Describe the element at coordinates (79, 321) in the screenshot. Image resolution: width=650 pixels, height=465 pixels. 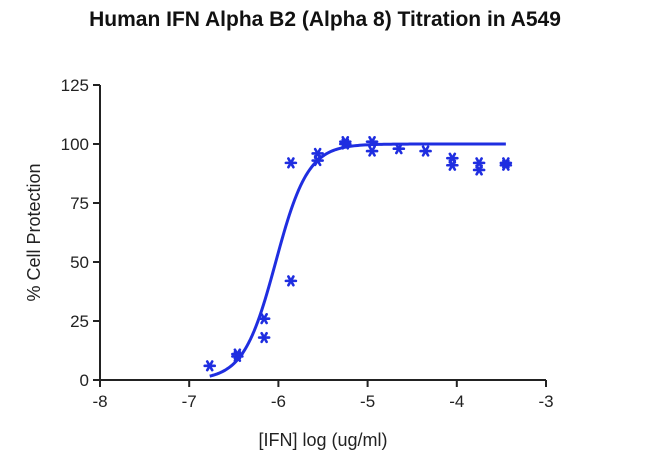
I see `y-tick-label: 25` at that location.